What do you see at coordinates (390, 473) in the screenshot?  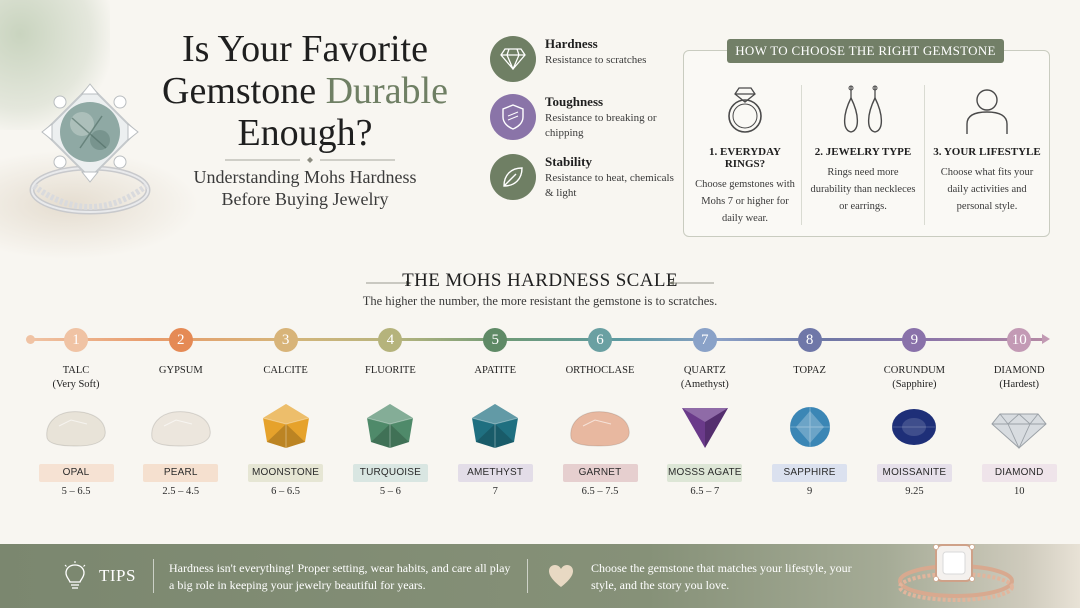 I see `gemstone-label: TURQUOISE` at bounding box center [390, 473].